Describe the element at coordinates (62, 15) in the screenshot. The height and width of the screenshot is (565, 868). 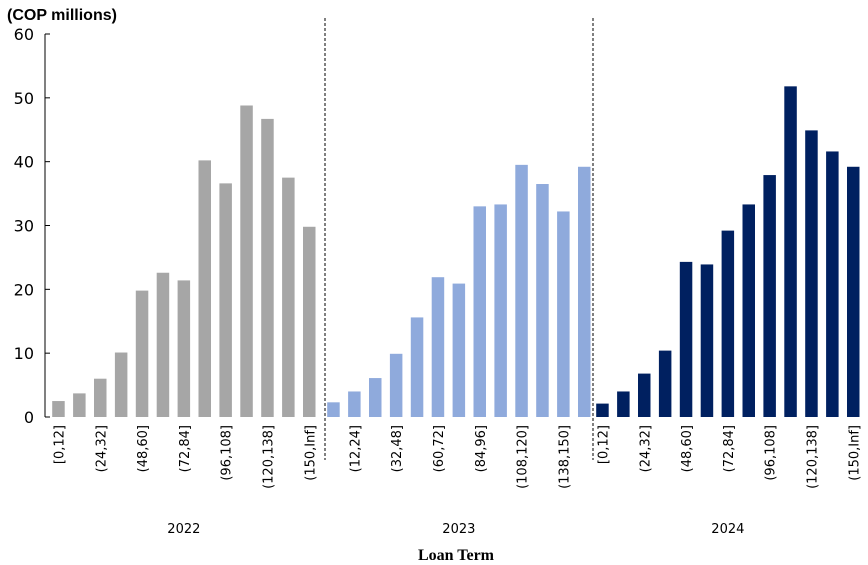
I see `unit-label: (COP millions)` at that location.